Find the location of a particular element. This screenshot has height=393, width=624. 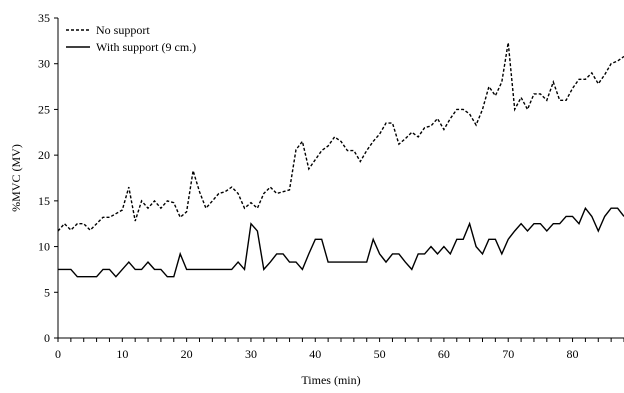

x-tick-label: 30 is located at coordinates (251, 354).